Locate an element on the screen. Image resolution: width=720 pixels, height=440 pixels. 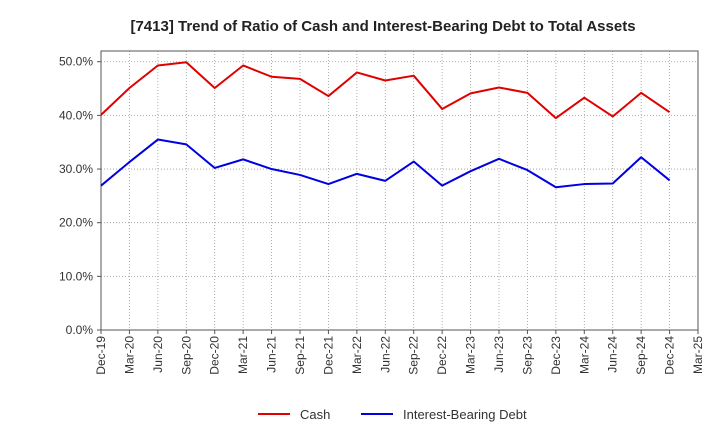
x-tick-label: Dec-23 is located at coordinates (556, 355).